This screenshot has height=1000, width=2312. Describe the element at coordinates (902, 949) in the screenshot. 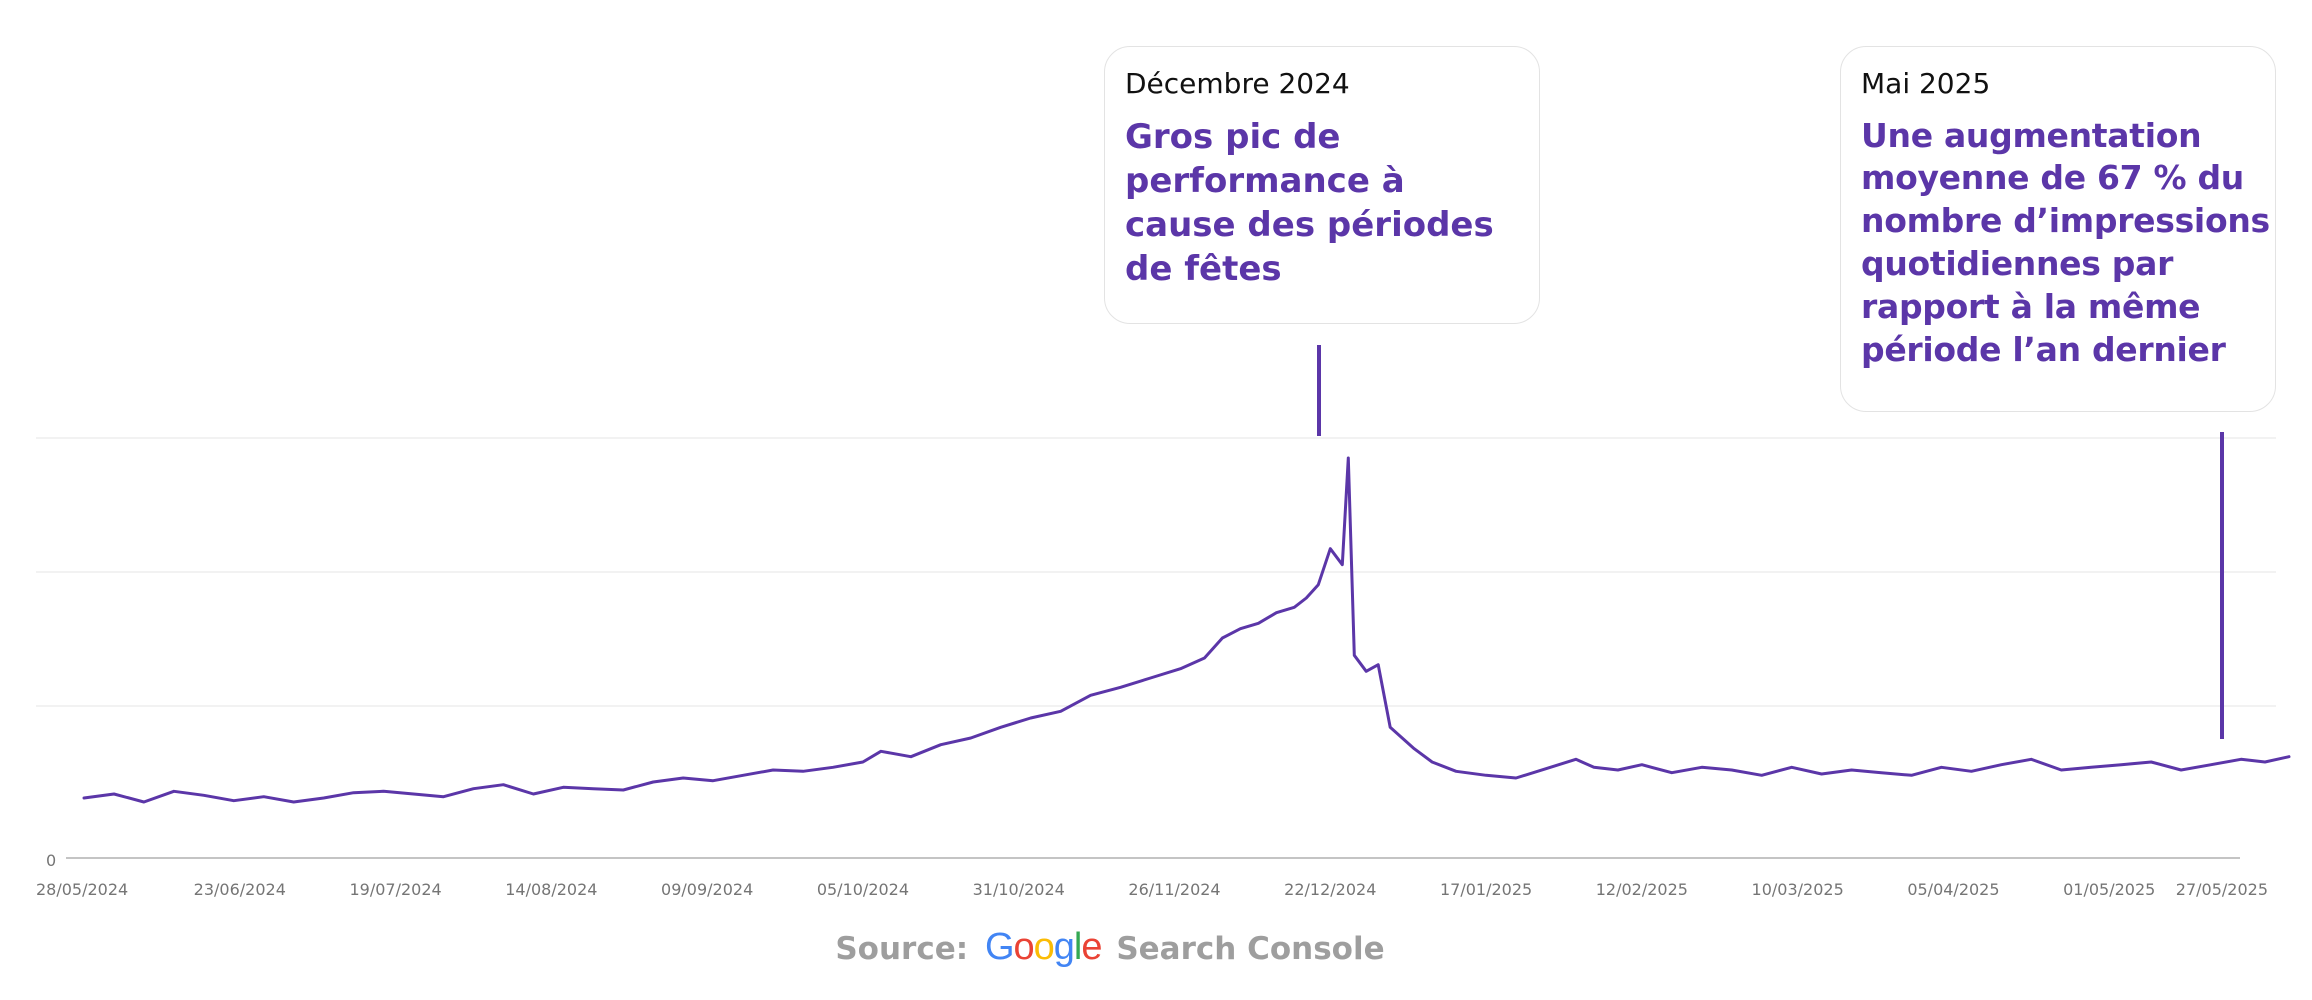

I see `source-prefix: Source:` at that location.